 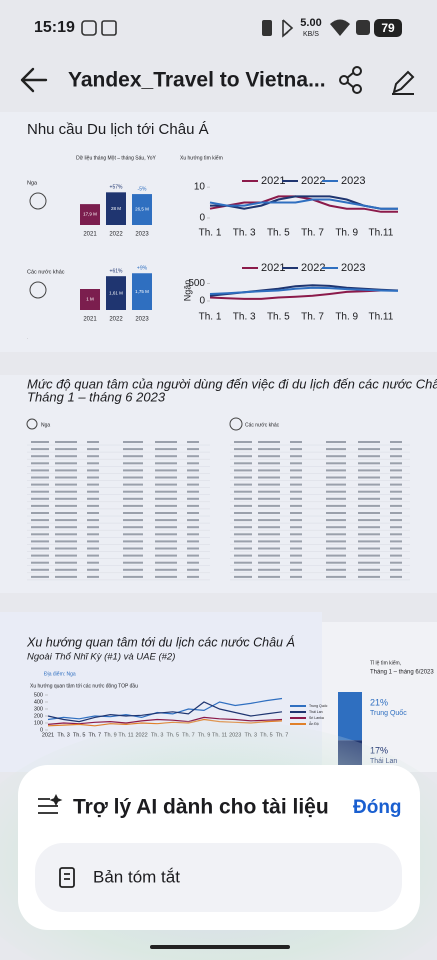 What do you see at coordinates (142, 291) in the screenshot?
I see `bar` at bounding box center [142, 291].